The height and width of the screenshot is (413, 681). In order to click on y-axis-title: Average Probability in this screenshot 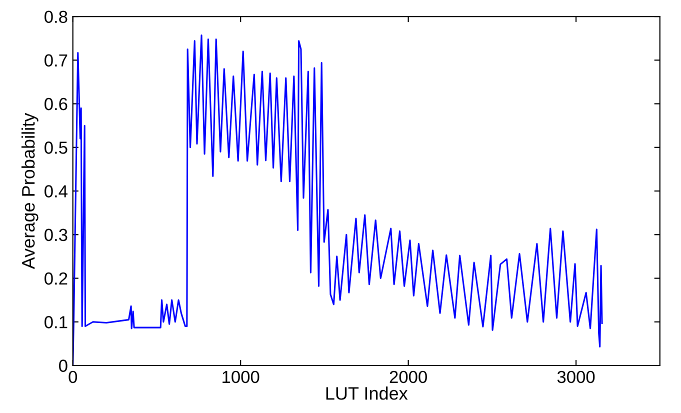, I will do `click(29, 191)`.